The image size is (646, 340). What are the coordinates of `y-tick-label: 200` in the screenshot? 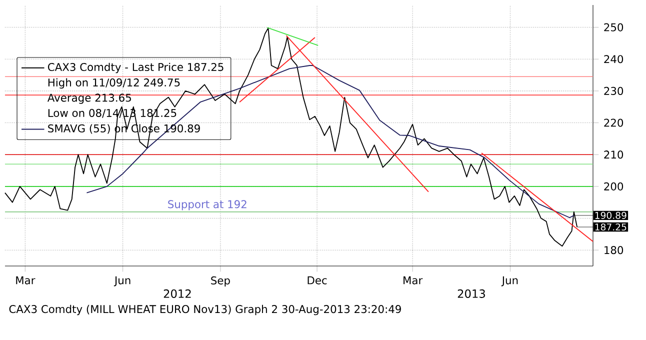 It's located at (614, 186).